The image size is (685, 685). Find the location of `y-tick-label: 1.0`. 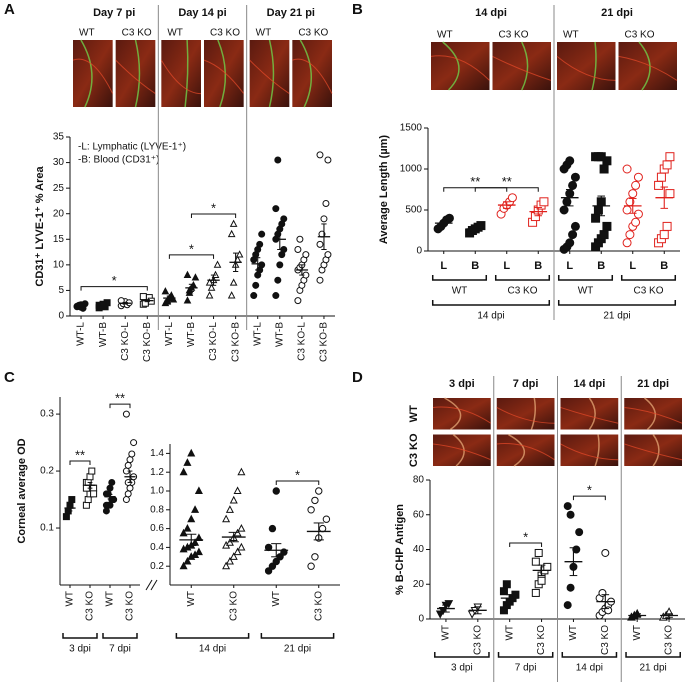

y-tick-label: 1.0 is located at coordinates (157, 491).